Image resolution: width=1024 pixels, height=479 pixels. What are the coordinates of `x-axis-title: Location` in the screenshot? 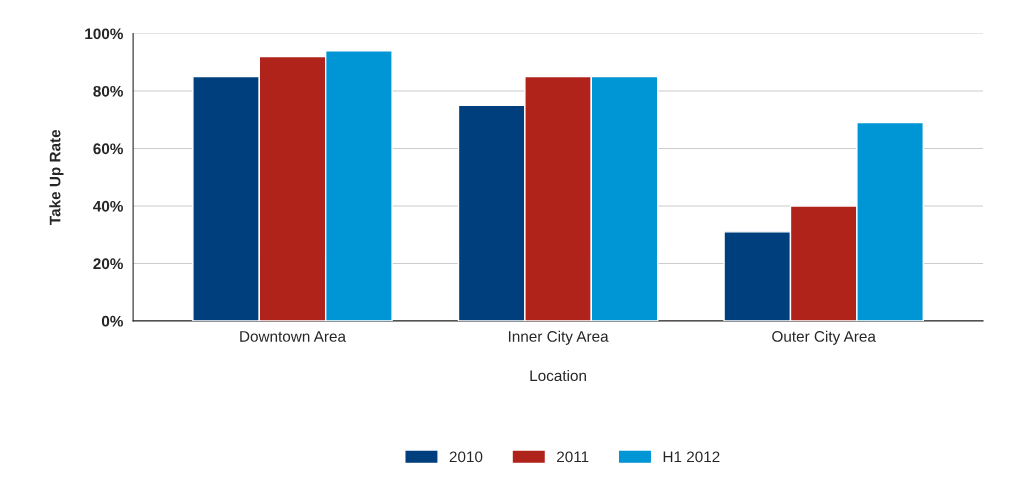 It's located at (558, 375).